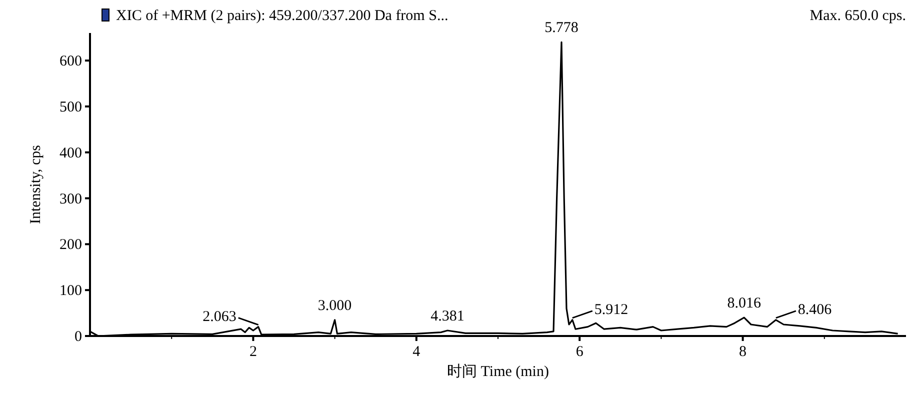  Describe the element at coordinates (71, 199) in the screenshot. I see `y-tick-label: 300` at that location.